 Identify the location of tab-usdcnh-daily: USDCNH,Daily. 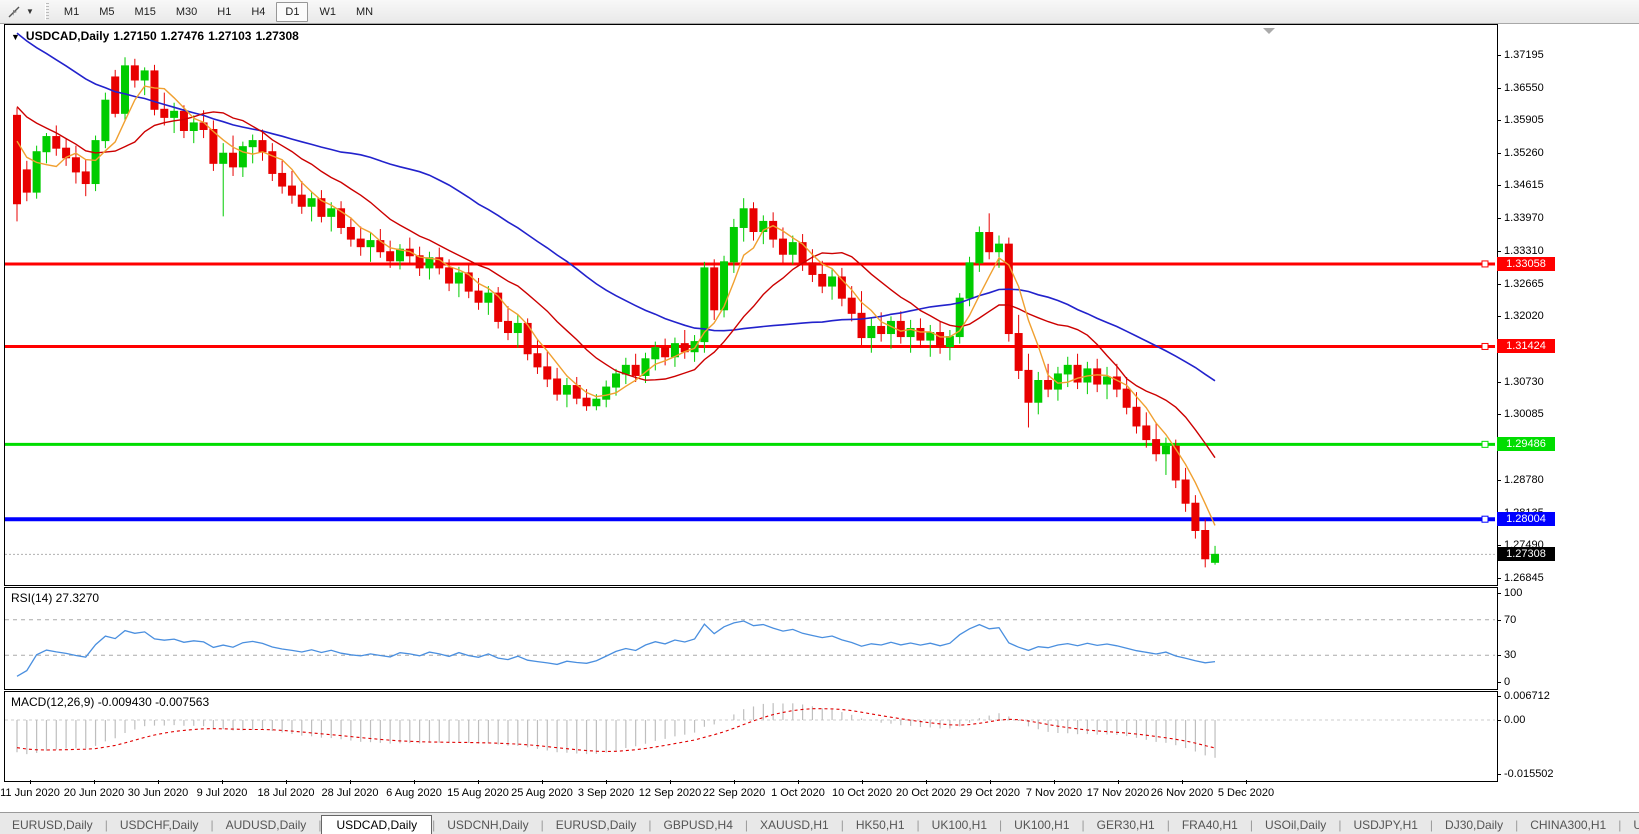
(488, 825).